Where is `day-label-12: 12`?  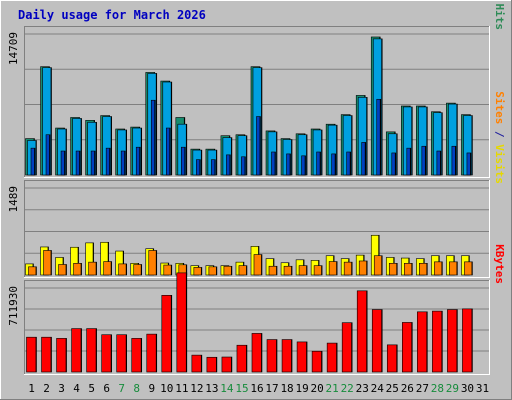 day-label-12: 12 is located at coordinates (196, 388).